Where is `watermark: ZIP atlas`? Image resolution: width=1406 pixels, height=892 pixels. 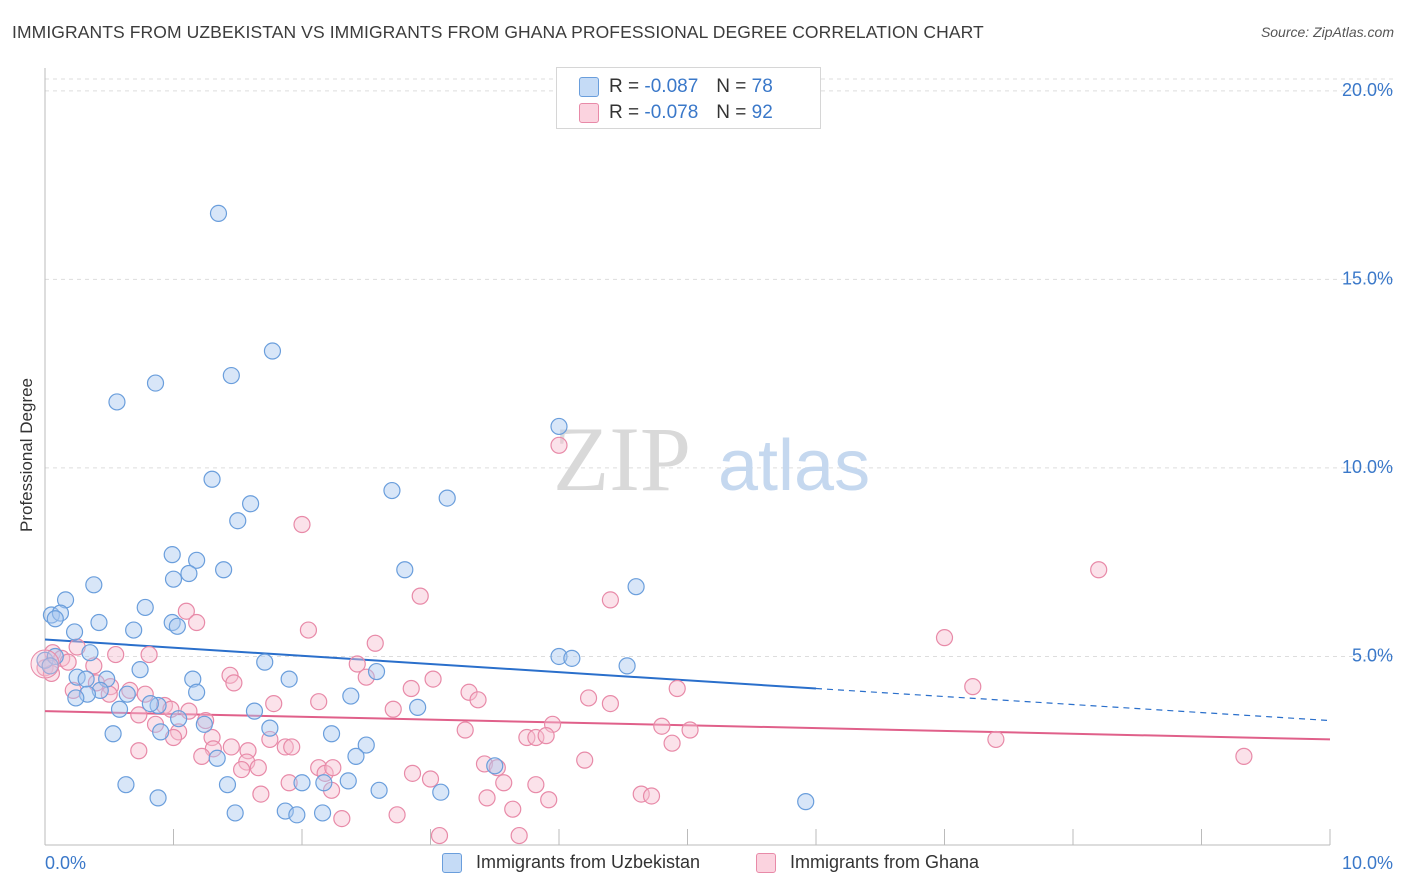
watermark: ZIP atlas is located at coordinates (711, 459).